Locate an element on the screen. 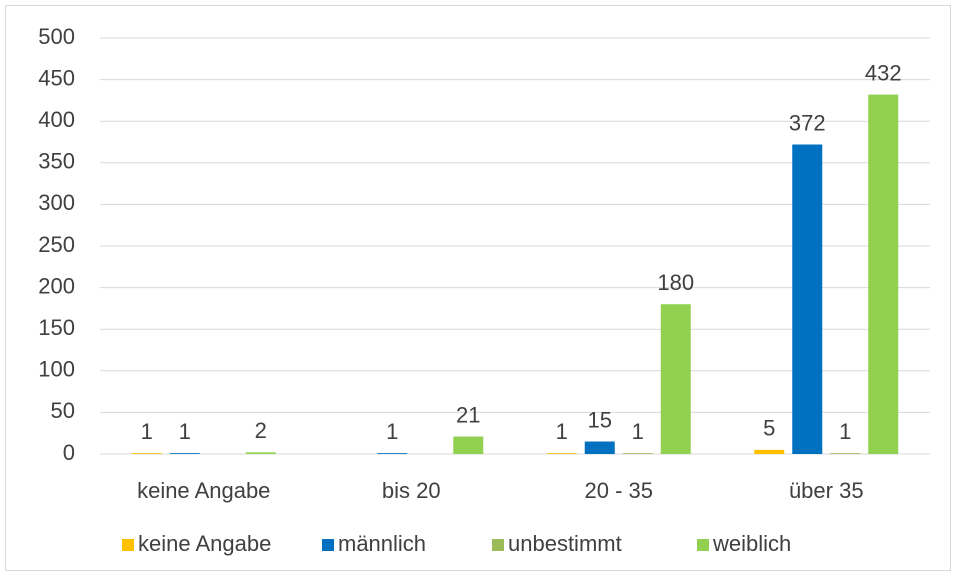 The image size is (957, 577). y-tick-label: 250 is located at coordinates (56, 244).